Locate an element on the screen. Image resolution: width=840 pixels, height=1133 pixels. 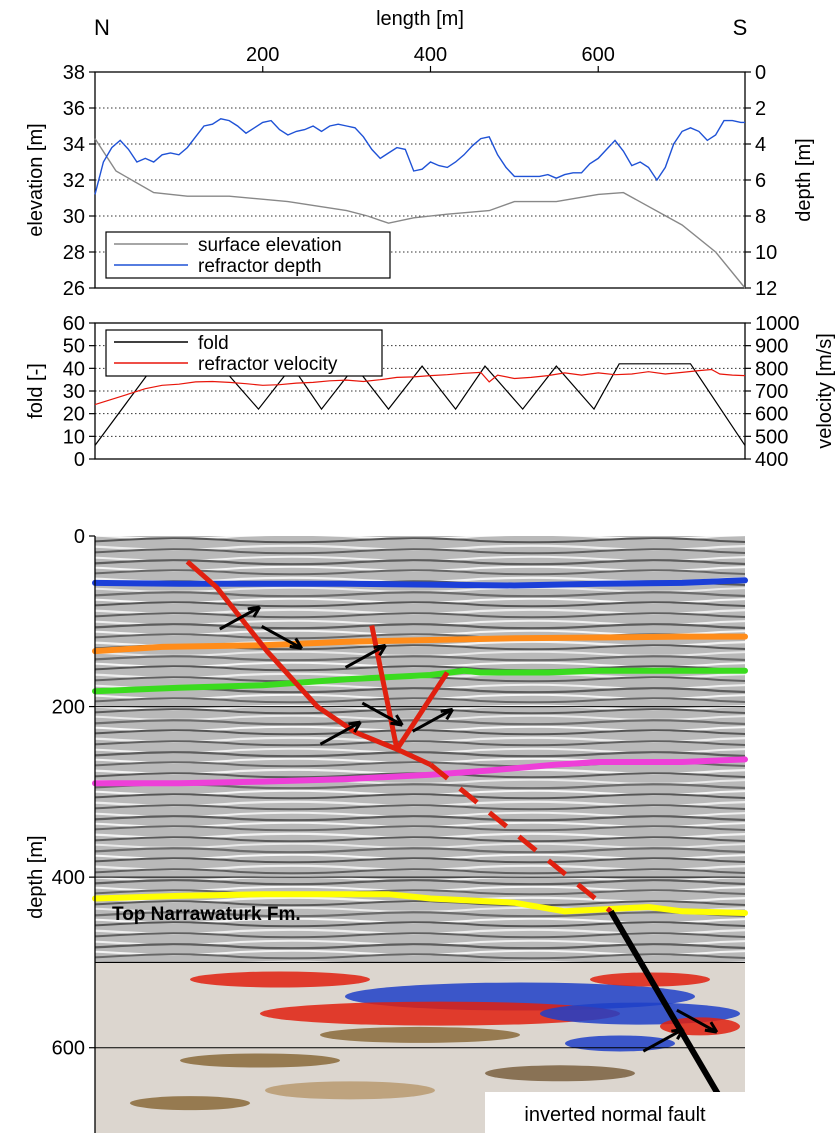
y-tick-label-left: 36 is located at coordinates (74, 109).